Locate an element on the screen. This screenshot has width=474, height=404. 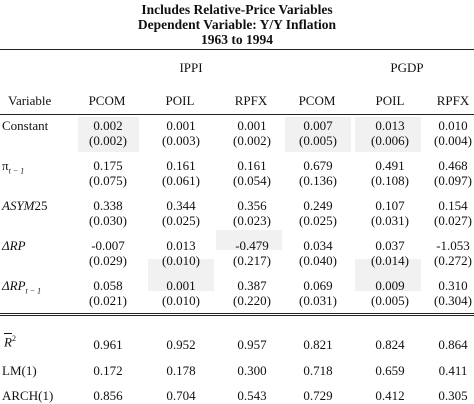
stats-rule is located at coordinates (237, 314).